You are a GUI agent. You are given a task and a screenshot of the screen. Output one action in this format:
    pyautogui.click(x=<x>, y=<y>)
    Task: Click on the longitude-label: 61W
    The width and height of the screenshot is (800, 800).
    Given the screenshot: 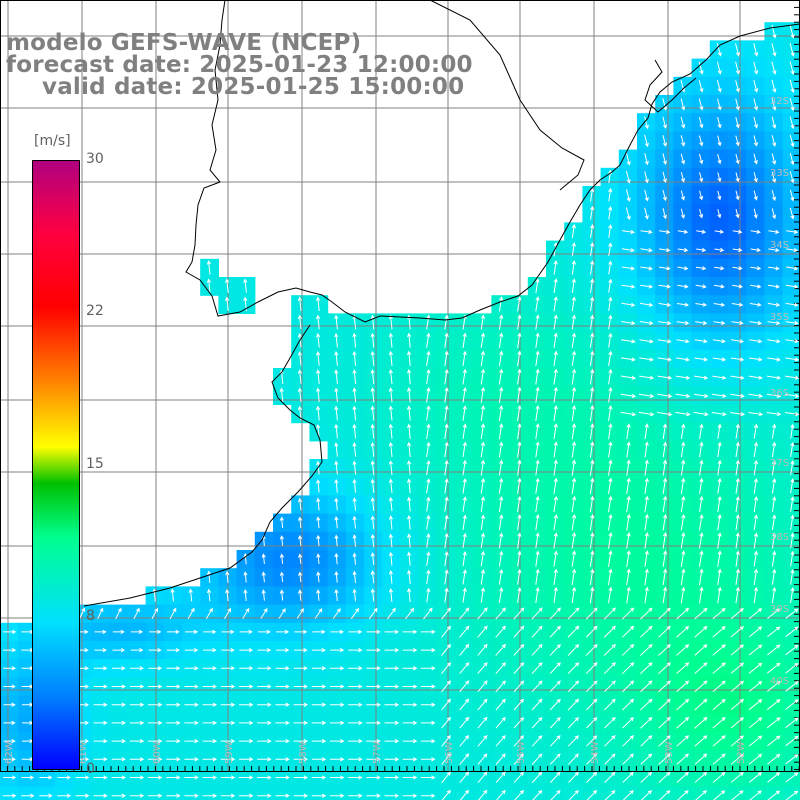 What is the action you would take?
    pyautogui.click(x=83, y=752)
    